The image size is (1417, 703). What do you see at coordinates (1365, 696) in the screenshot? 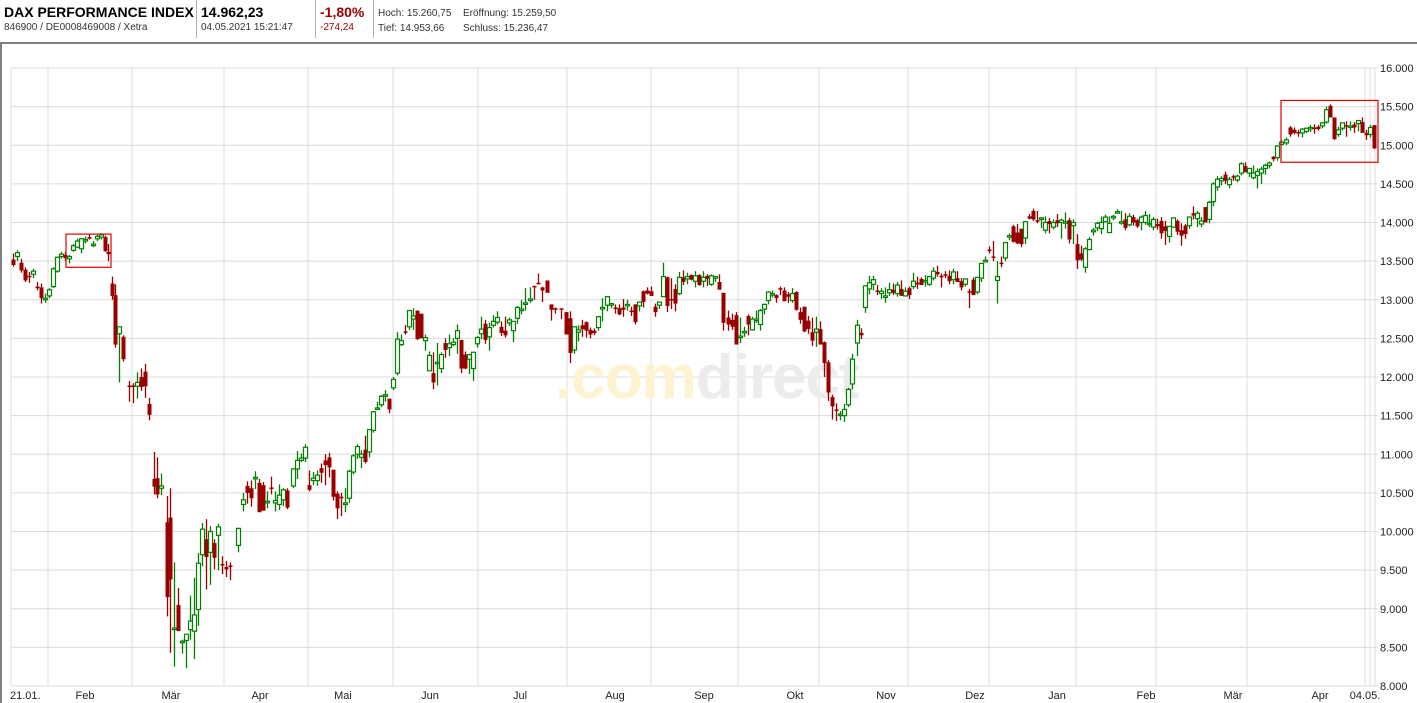
I see `x-tick-label: 04.05.` at bounding box center [1365, 696].